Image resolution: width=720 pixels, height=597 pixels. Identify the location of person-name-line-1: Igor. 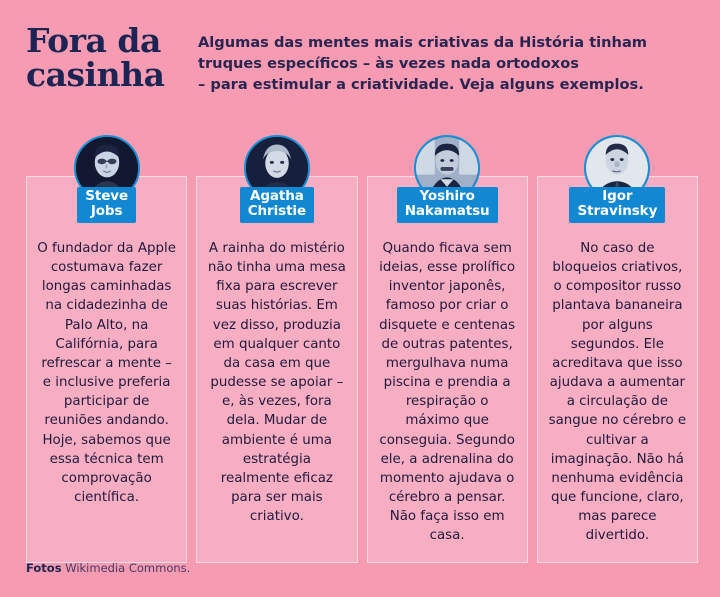
(617, 196).